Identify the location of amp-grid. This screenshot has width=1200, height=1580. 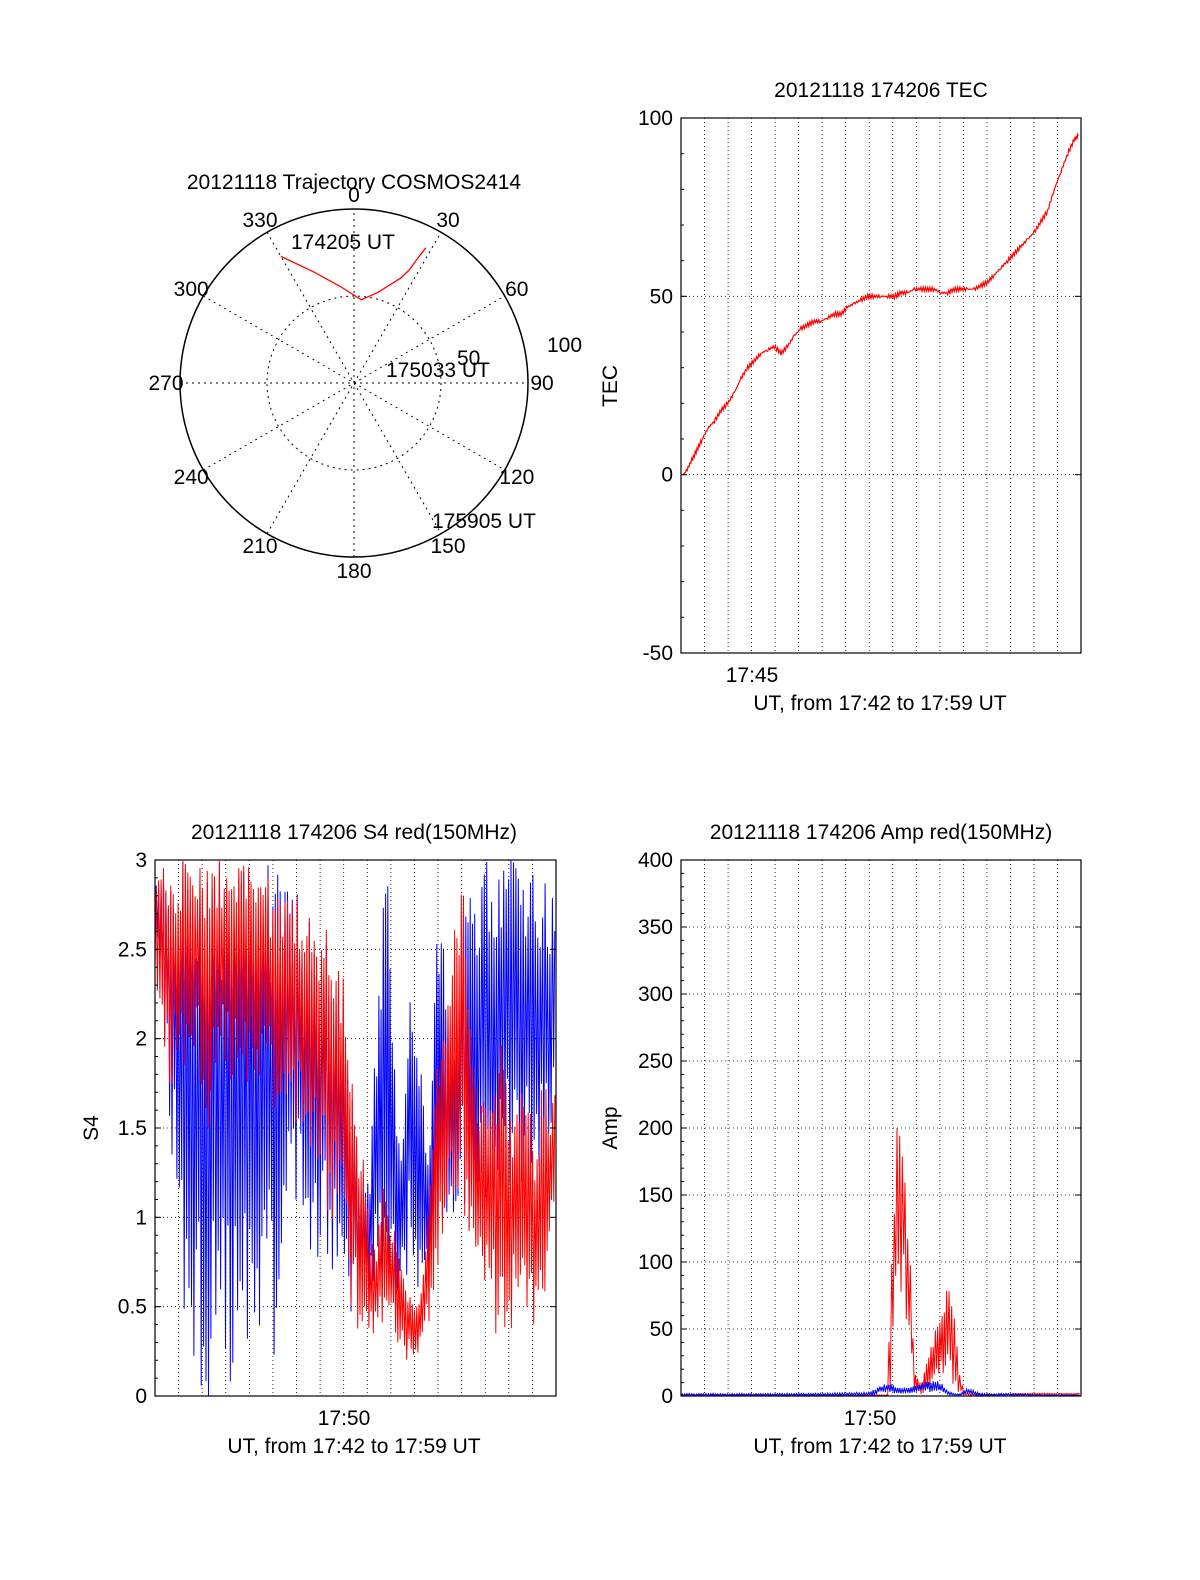
(881, 1128).